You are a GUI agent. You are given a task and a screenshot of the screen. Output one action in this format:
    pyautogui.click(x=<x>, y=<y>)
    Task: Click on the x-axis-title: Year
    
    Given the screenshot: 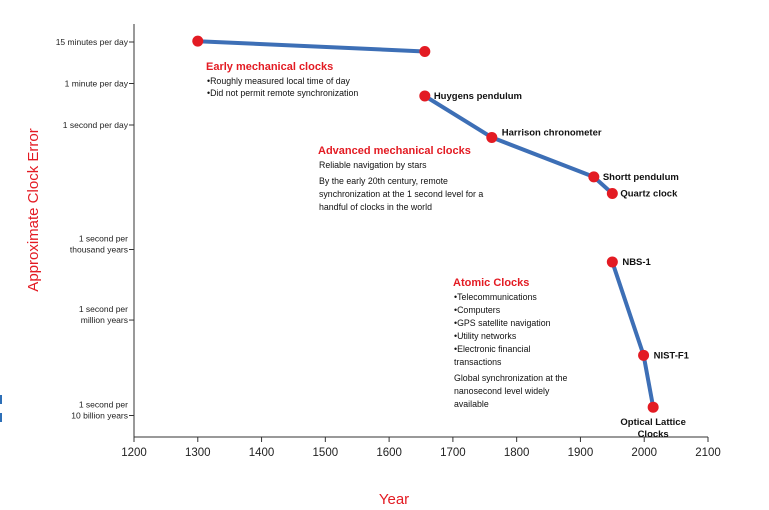 What is the action you would take?
    pyautogui.click(x=394, y=499)
    